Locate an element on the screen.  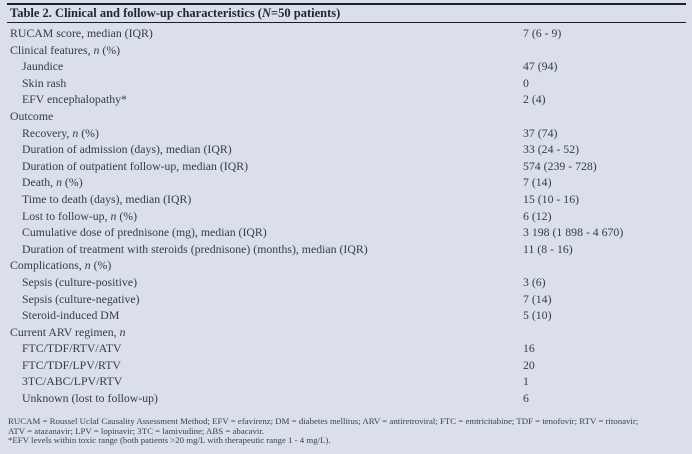
row-value: 47 (94) is located at coordinates (540, 66).